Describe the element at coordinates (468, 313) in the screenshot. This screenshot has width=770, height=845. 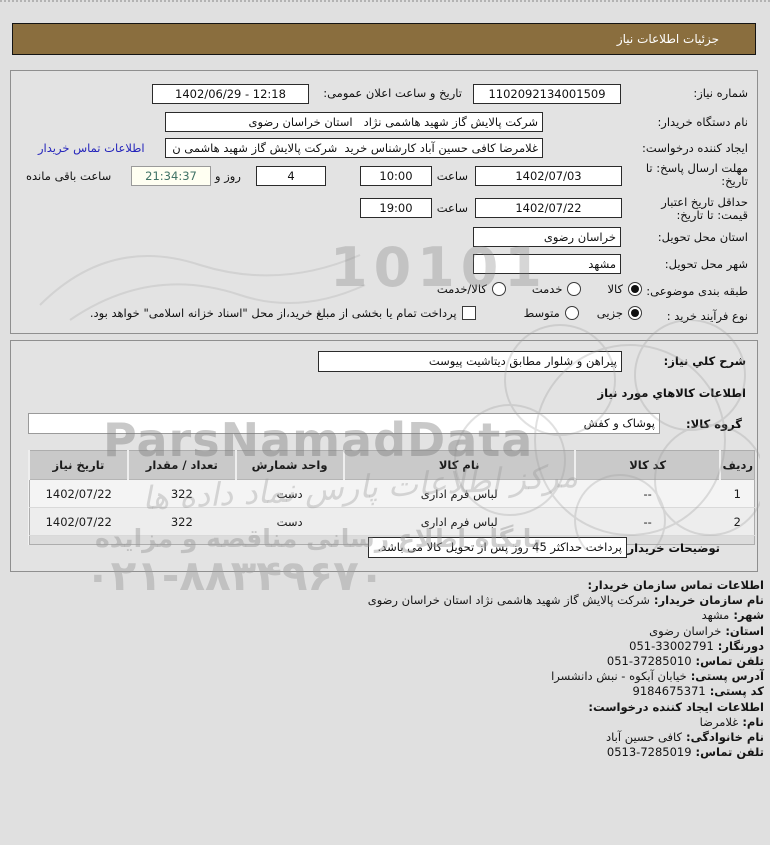
I see `treasury-docs-checkbox` at that location.